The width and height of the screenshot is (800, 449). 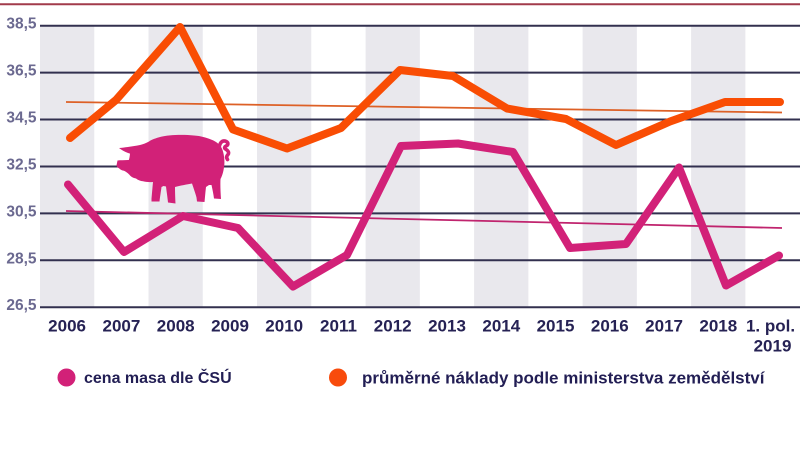 I want to click on svg-text: 26,5, so click(x=21, y=305).